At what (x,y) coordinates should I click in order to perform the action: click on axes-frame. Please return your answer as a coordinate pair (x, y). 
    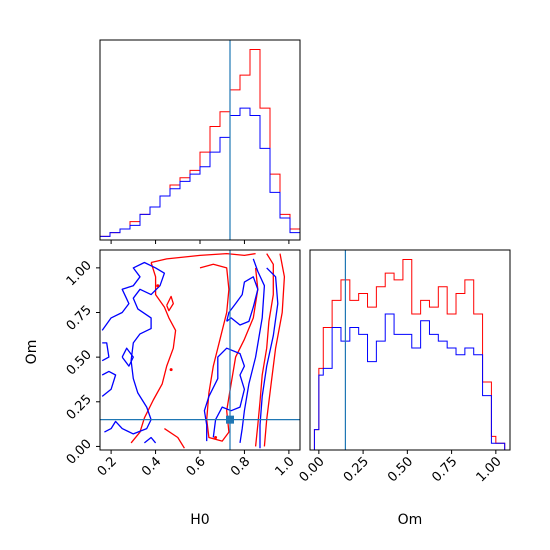
    Looking at the image, I should click on (410, 350).